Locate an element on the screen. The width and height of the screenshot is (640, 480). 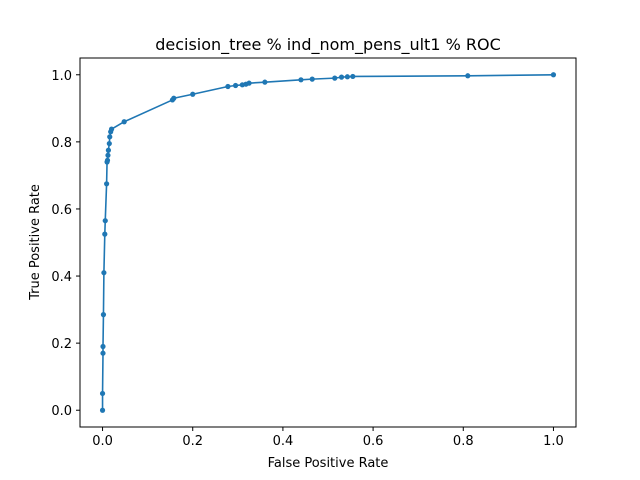
x-tick-label: 0.2 is located at coordinates (192, 441).